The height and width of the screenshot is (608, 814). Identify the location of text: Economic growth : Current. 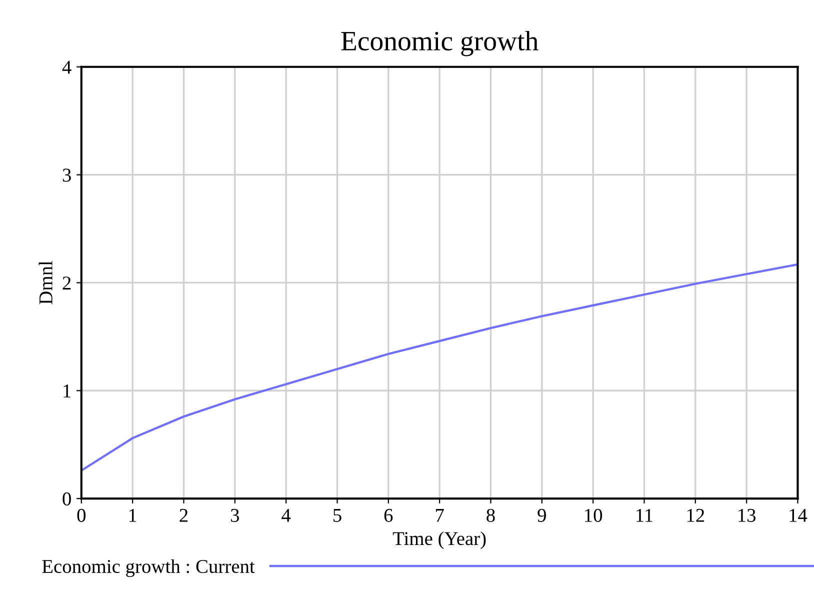
(148, 568).